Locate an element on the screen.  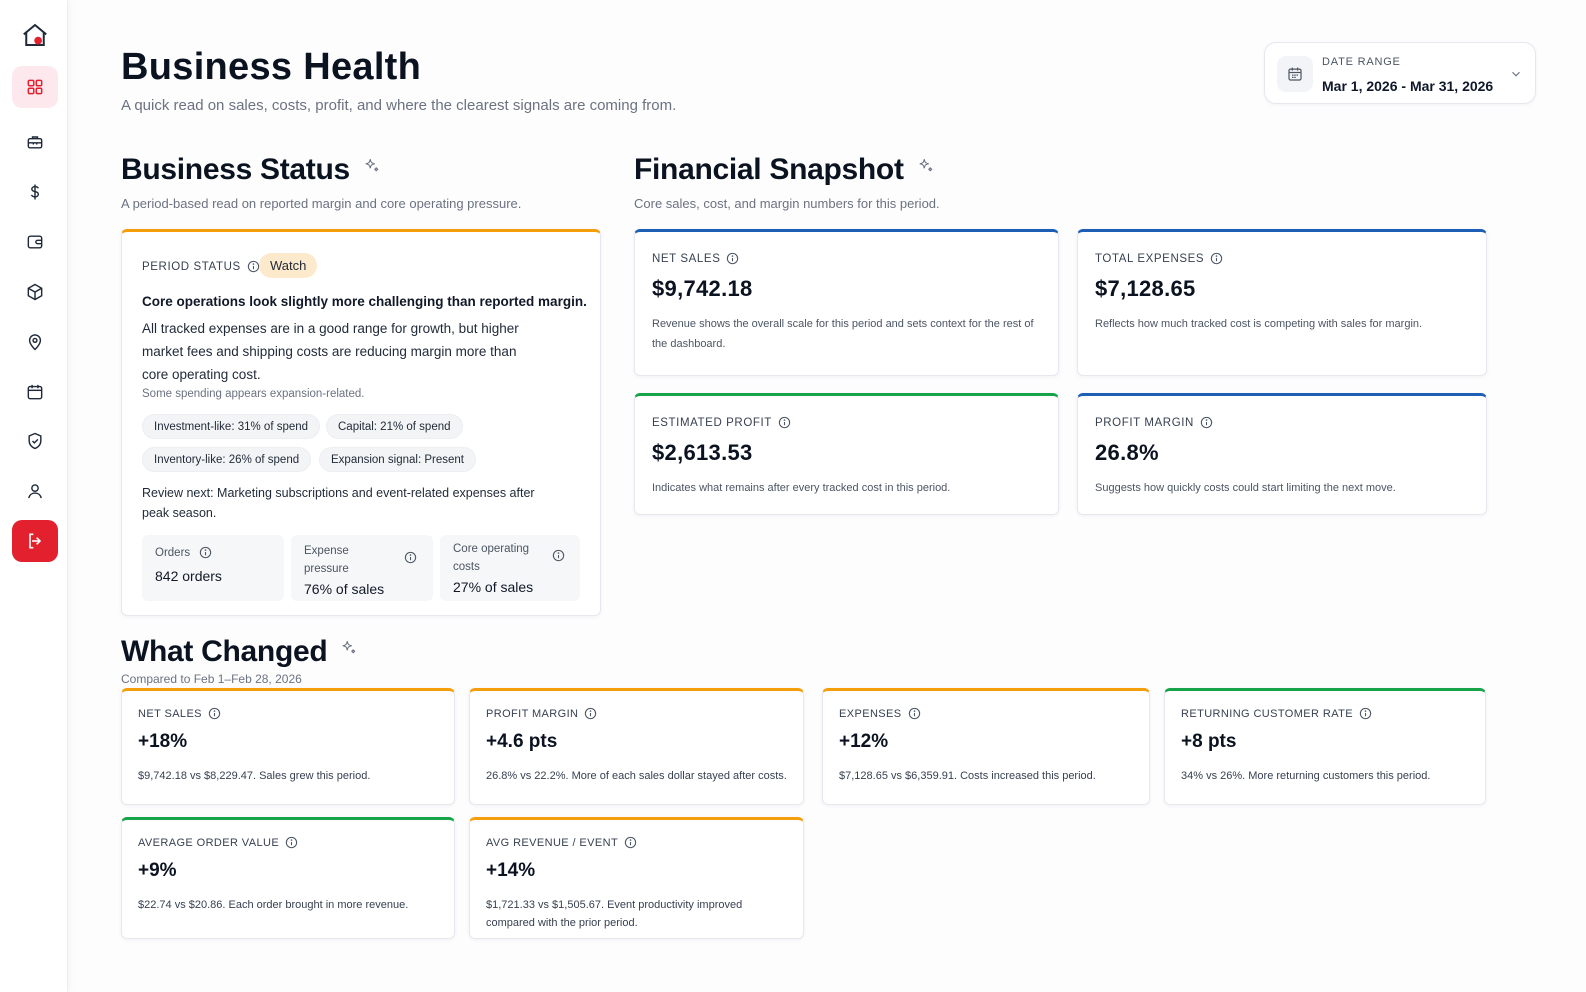
card-label-text: EXPENSES is located at coordinates (870, 713).